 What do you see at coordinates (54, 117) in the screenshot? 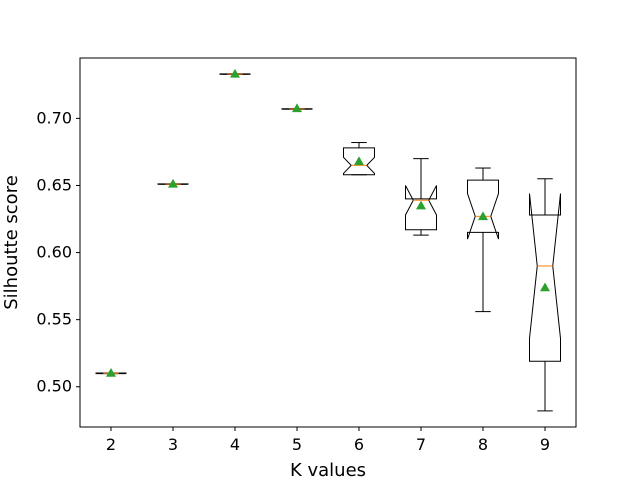
I see `y-tick-label: 0.70` at bounding box center [54, 117].